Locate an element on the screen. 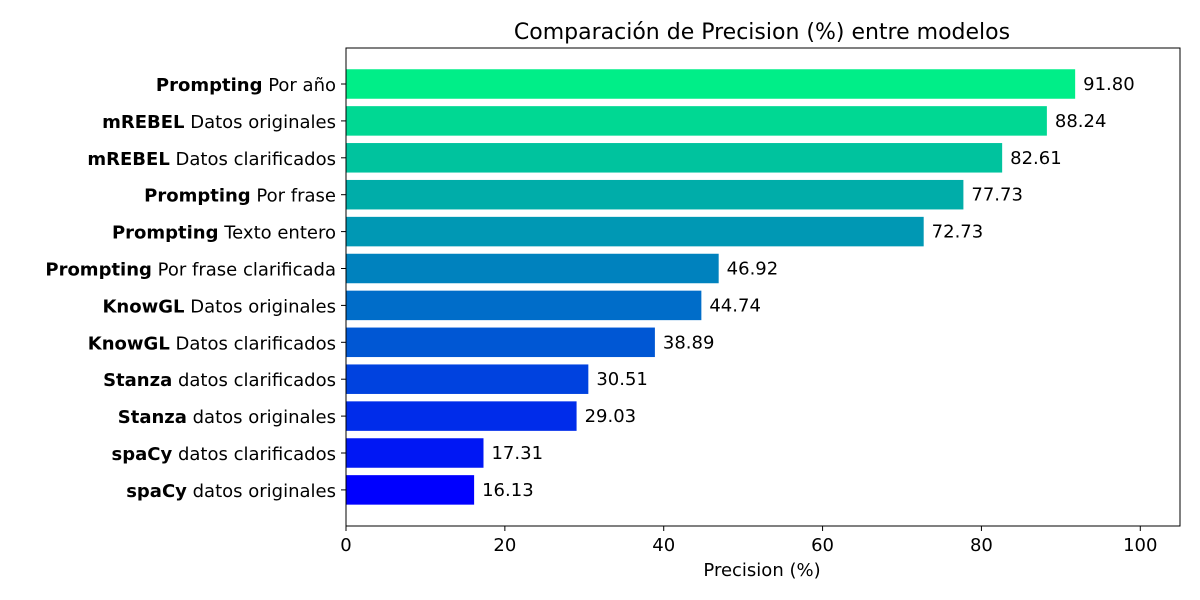 This screenshot has height=600, width=1200. y-tick-label: Stanza datos originales is located at coordinates (227, 417).